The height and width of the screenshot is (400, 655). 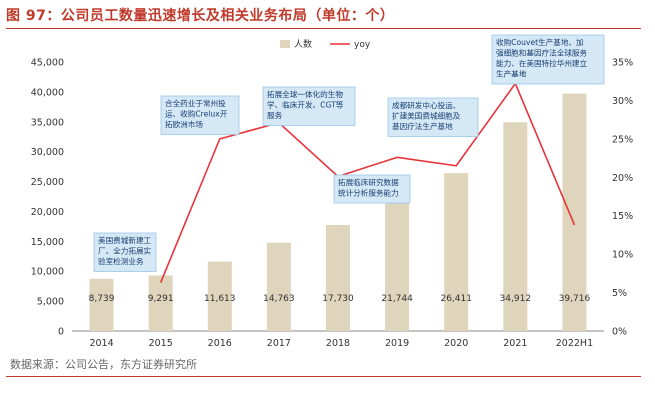 I want to click on annotation-text: 成都研发中心投运、, so click(x=426, y=105).